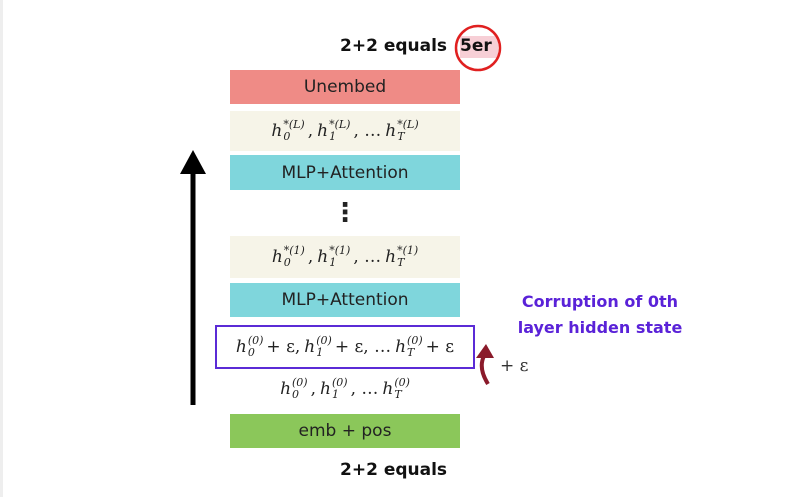 The image size is (800, 497). I want to click on math-term: h *(1) T, so click(401, 257).